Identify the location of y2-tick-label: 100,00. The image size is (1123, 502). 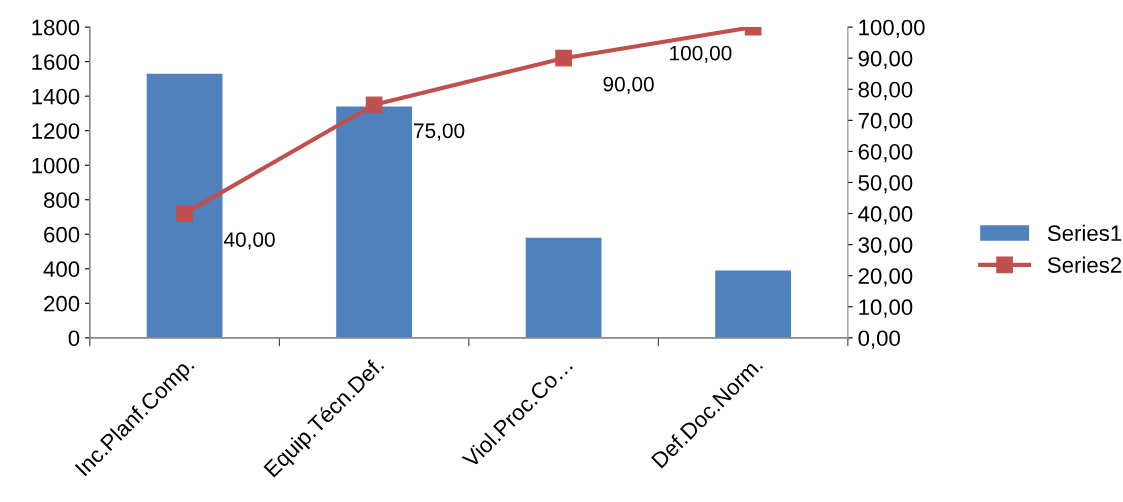
(892, 28).